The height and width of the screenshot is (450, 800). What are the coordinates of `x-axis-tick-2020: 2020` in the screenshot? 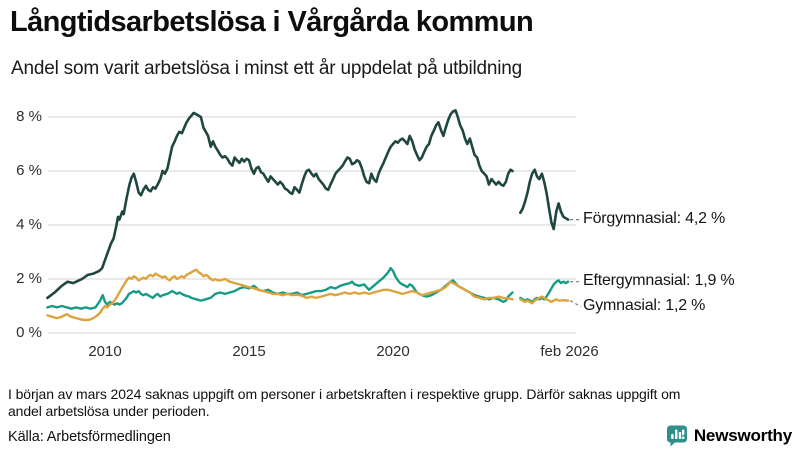 It's located at (393, 351).